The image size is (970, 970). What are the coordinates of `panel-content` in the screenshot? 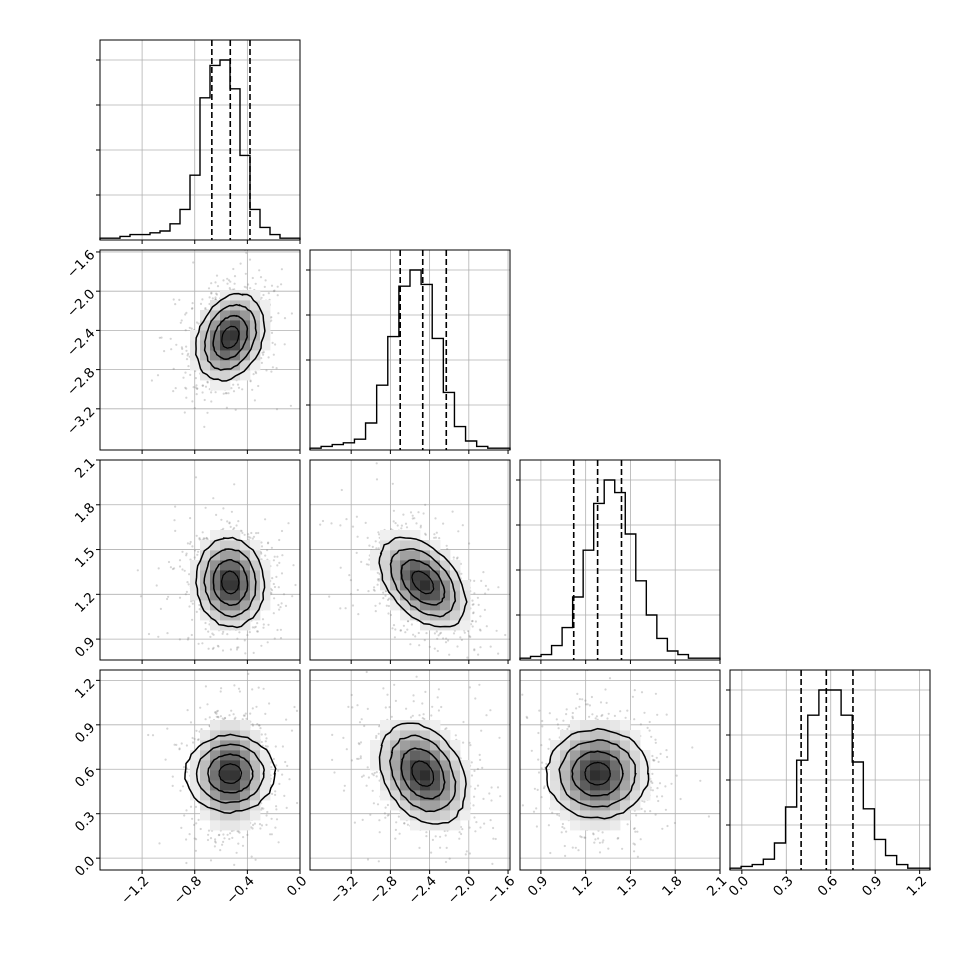 It's located at (216, 578).